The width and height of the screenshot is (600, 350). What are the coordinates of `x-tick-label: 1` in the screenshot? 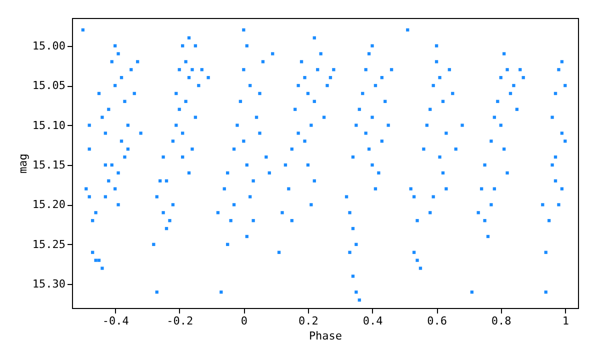 It's located at (565, 321).